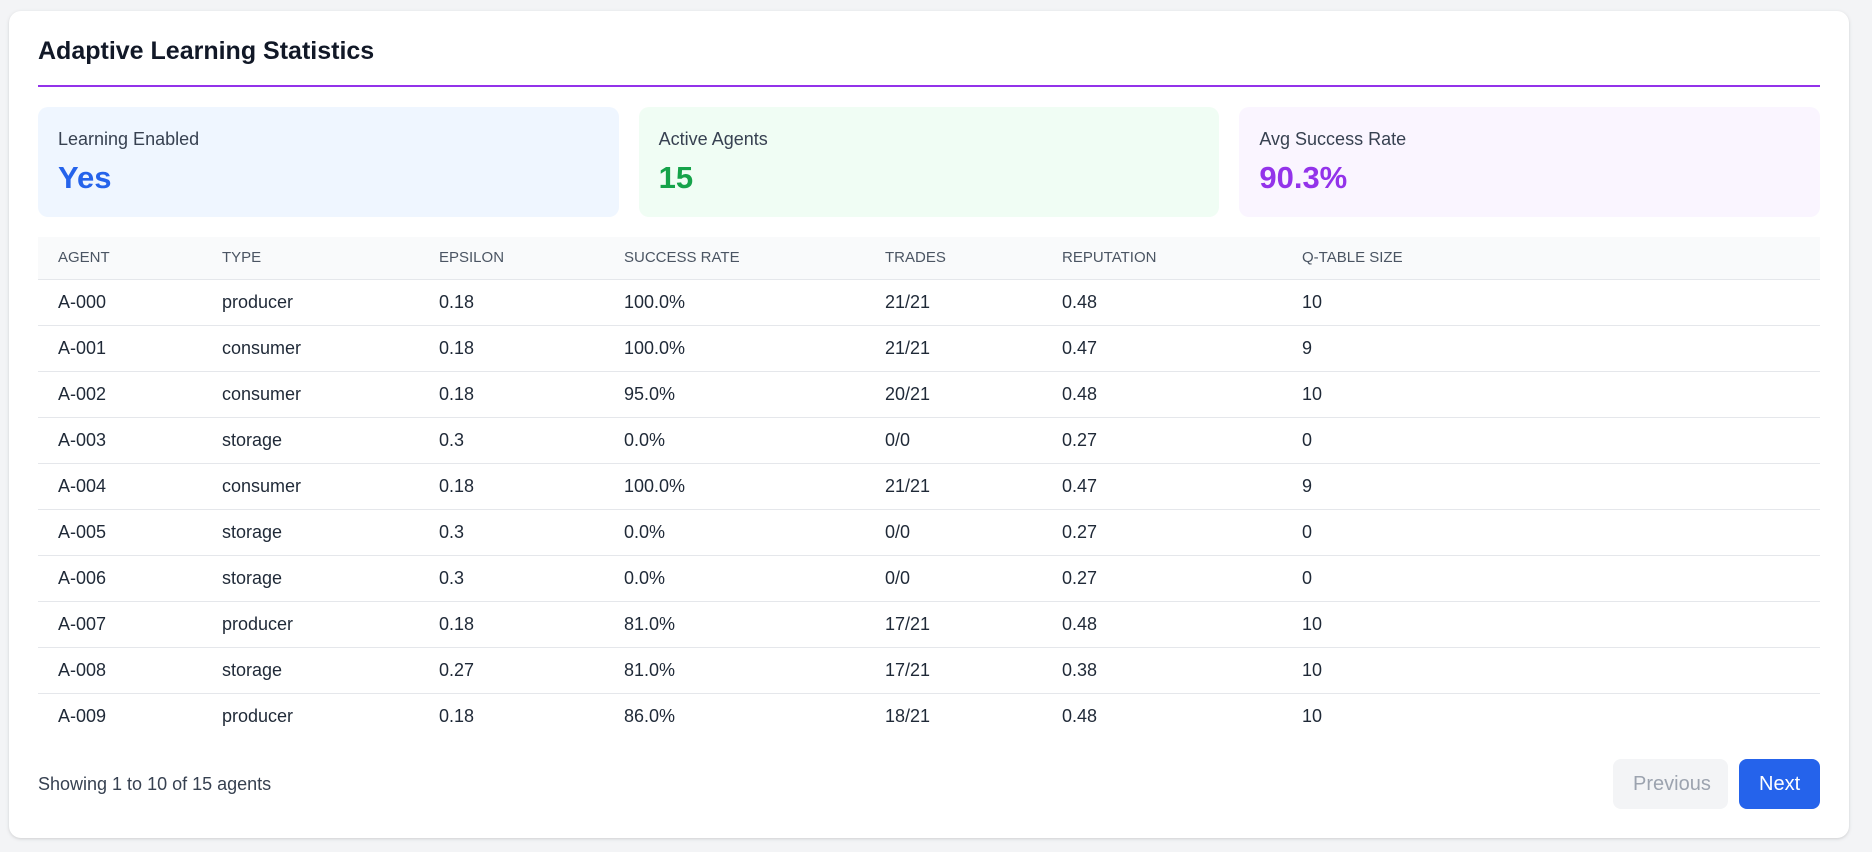 This screenshot has height=852, width=1872. I want to click on column-header-success-rate: SUCCESS RATE, so click(734, 258).